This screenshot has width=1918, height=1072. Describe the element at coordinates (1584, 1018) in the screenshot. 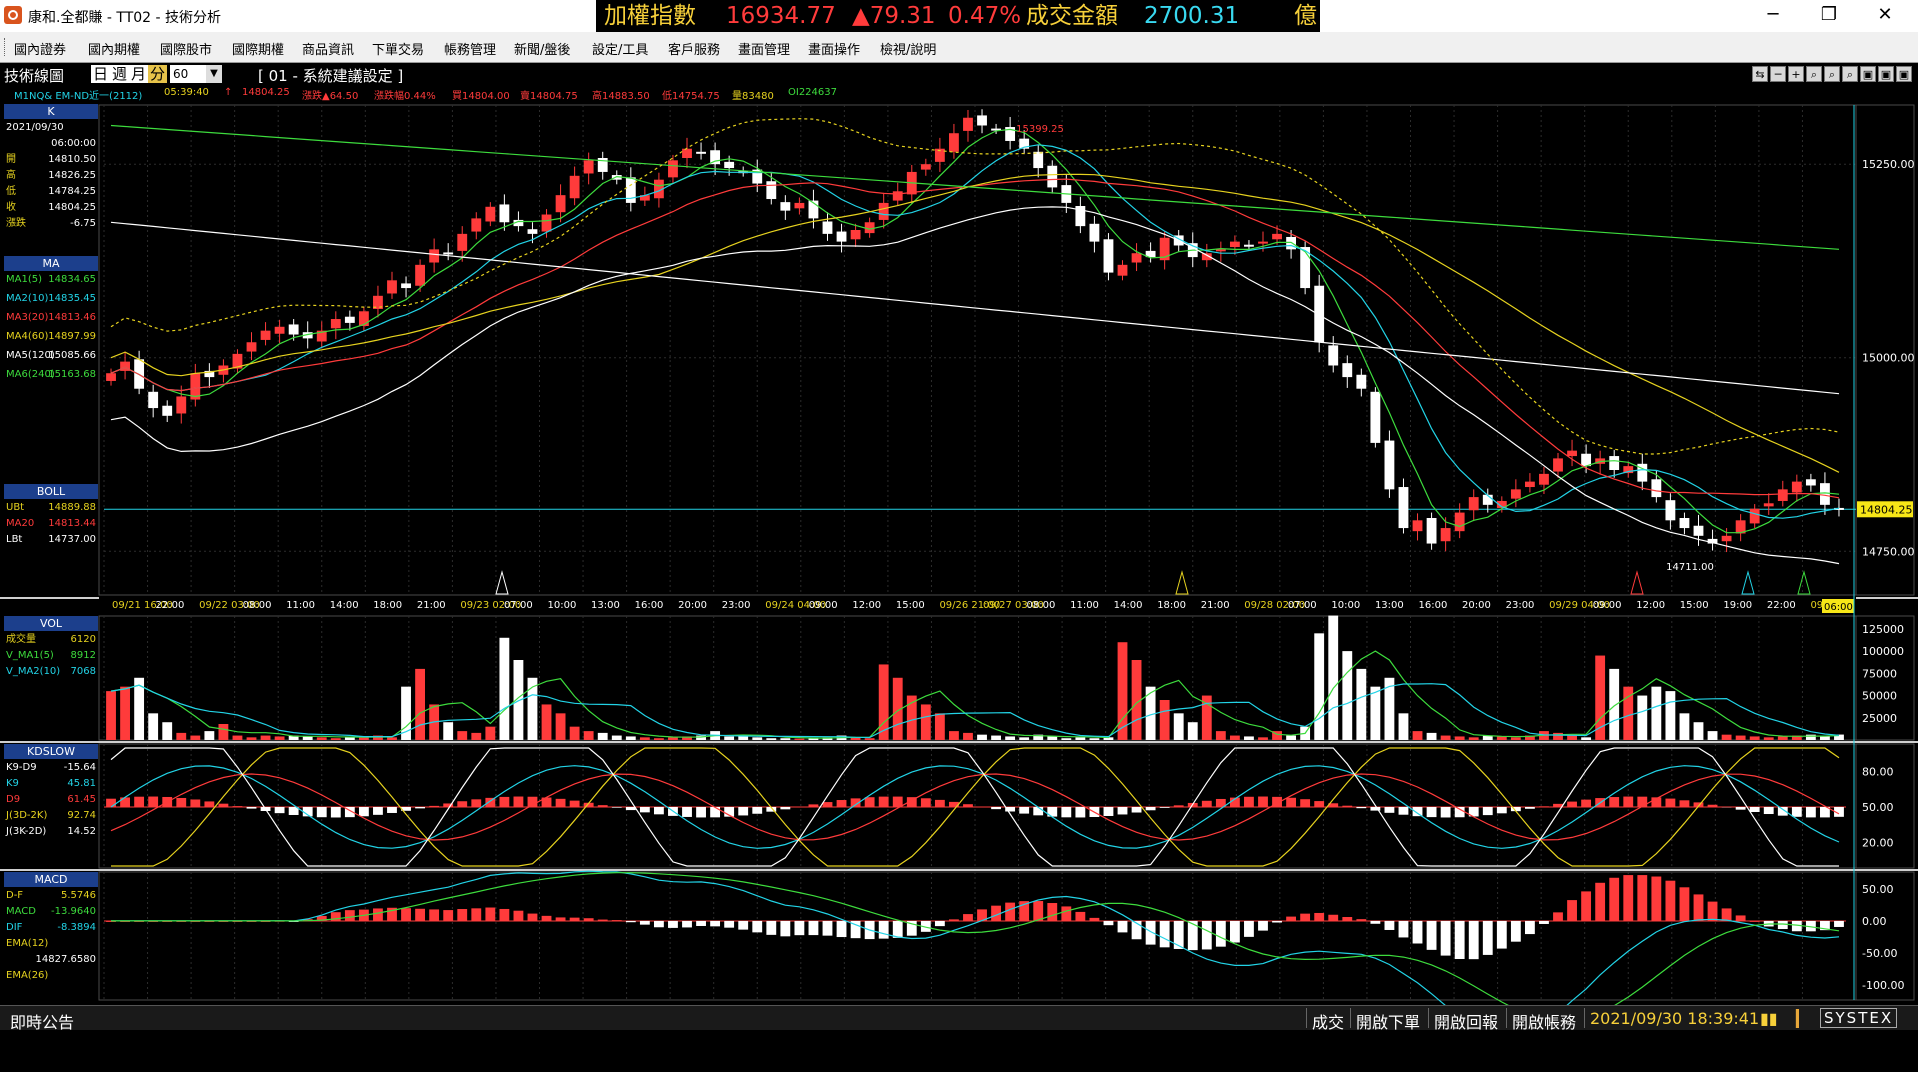

I see `status-divider` at that location.